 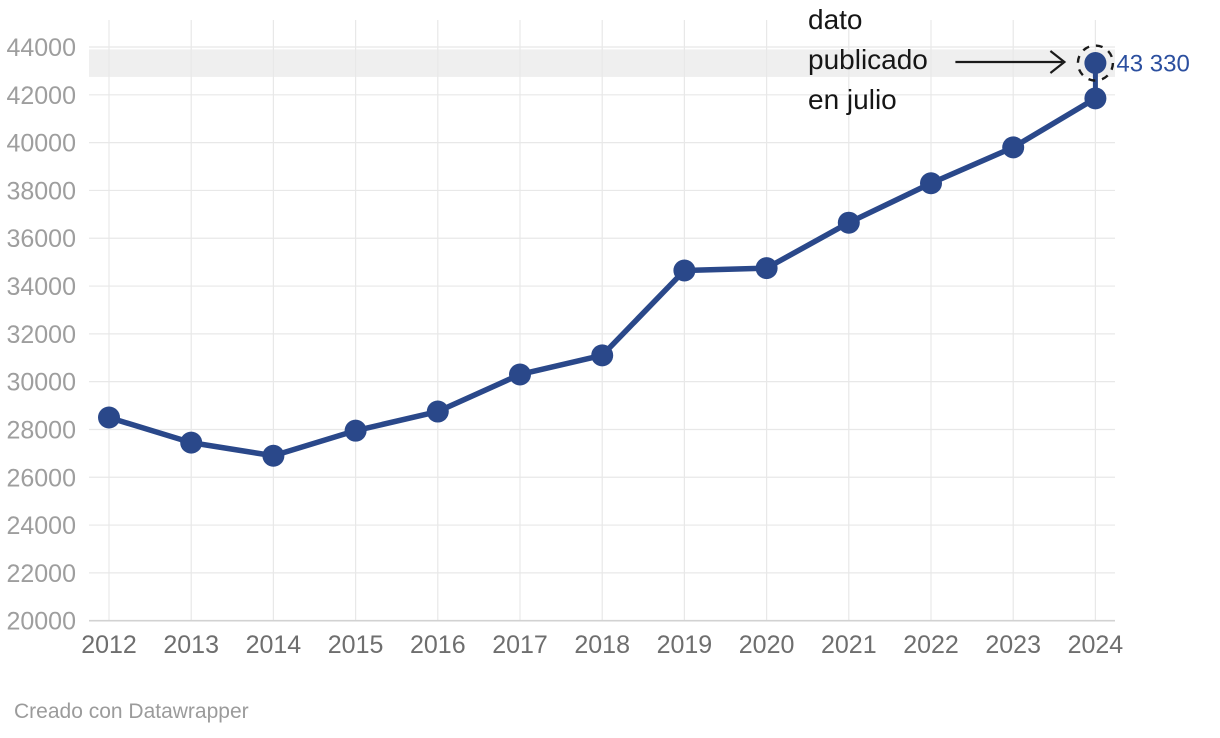 I want to click on data-point-2023, so click(x=1013, y=147).